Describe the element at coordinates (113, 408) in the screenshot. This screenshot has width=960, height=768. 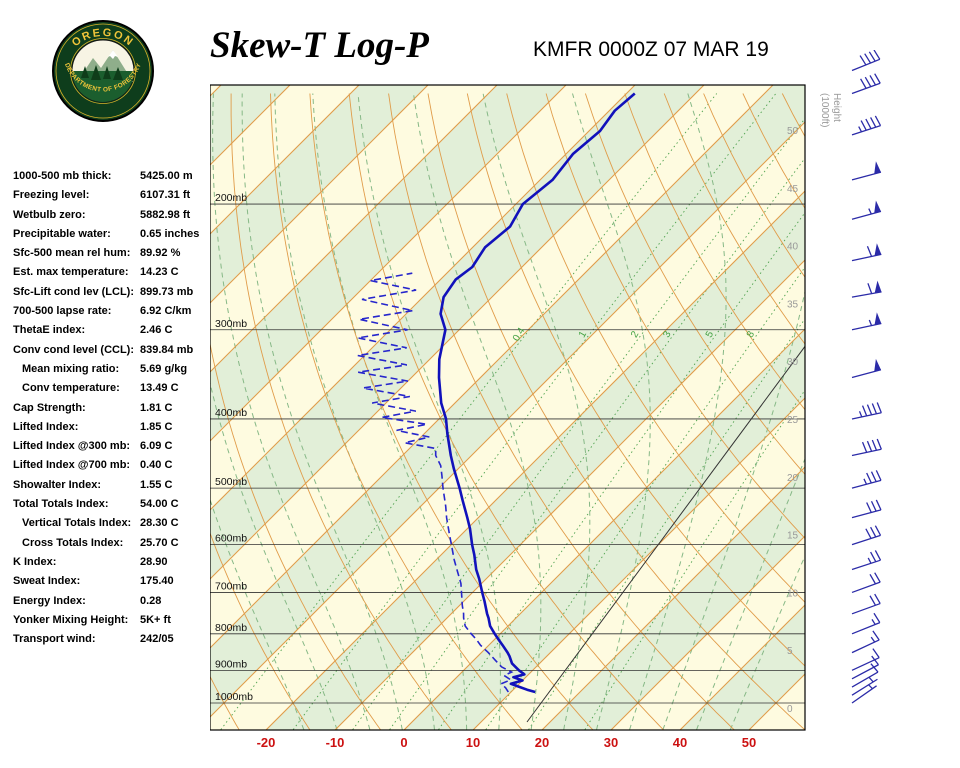
I see `stat-row: Cap Strength: 1.81 C` at that location.